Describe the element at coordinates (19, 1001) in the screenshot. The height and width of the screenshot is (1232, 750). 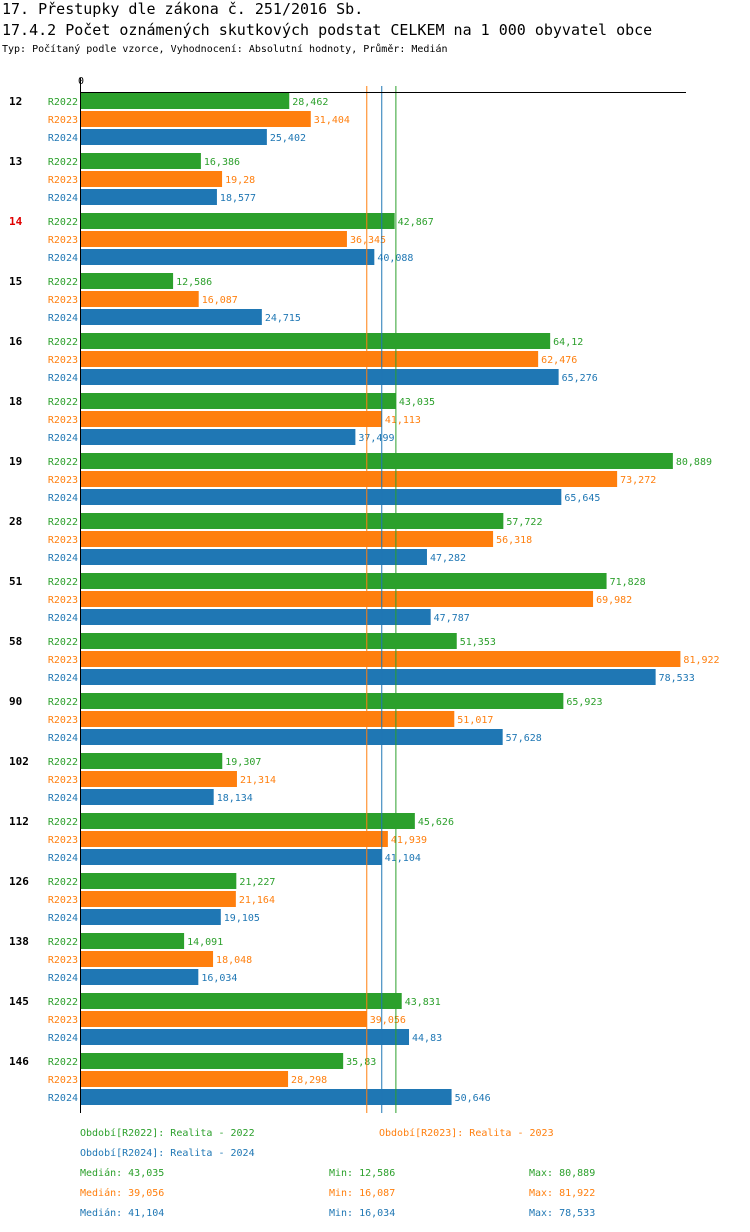
I see `category-label-145: 145` at that location.